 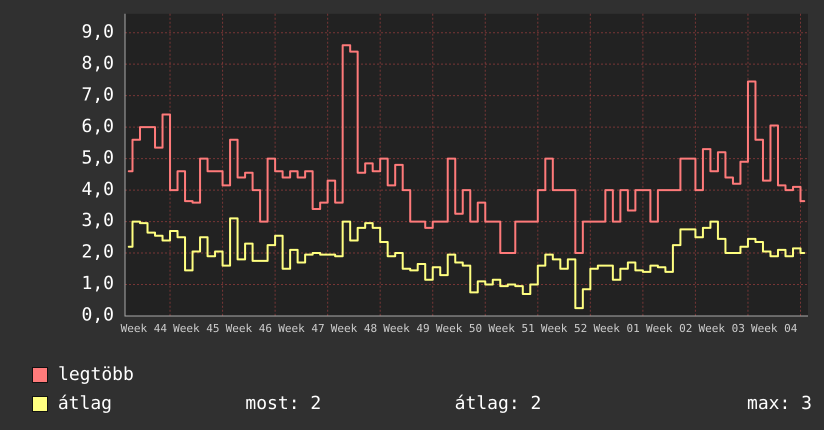 I want to click on text: max: 3, so click(x=779, y=403).